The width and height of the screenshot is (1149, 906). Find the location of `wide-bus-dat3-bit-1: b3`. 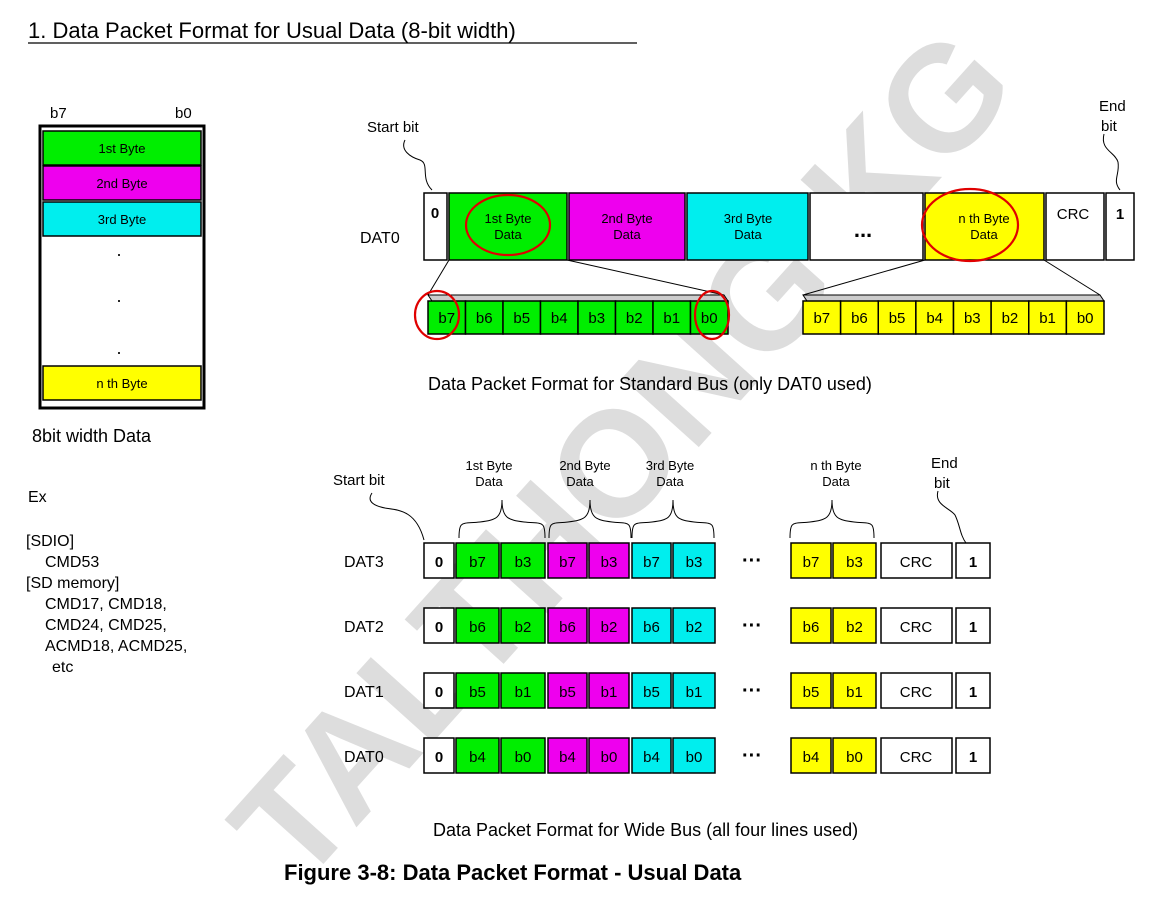

wide-bus-dat3-bit-1: b3 is located at coordinates (523, 562).